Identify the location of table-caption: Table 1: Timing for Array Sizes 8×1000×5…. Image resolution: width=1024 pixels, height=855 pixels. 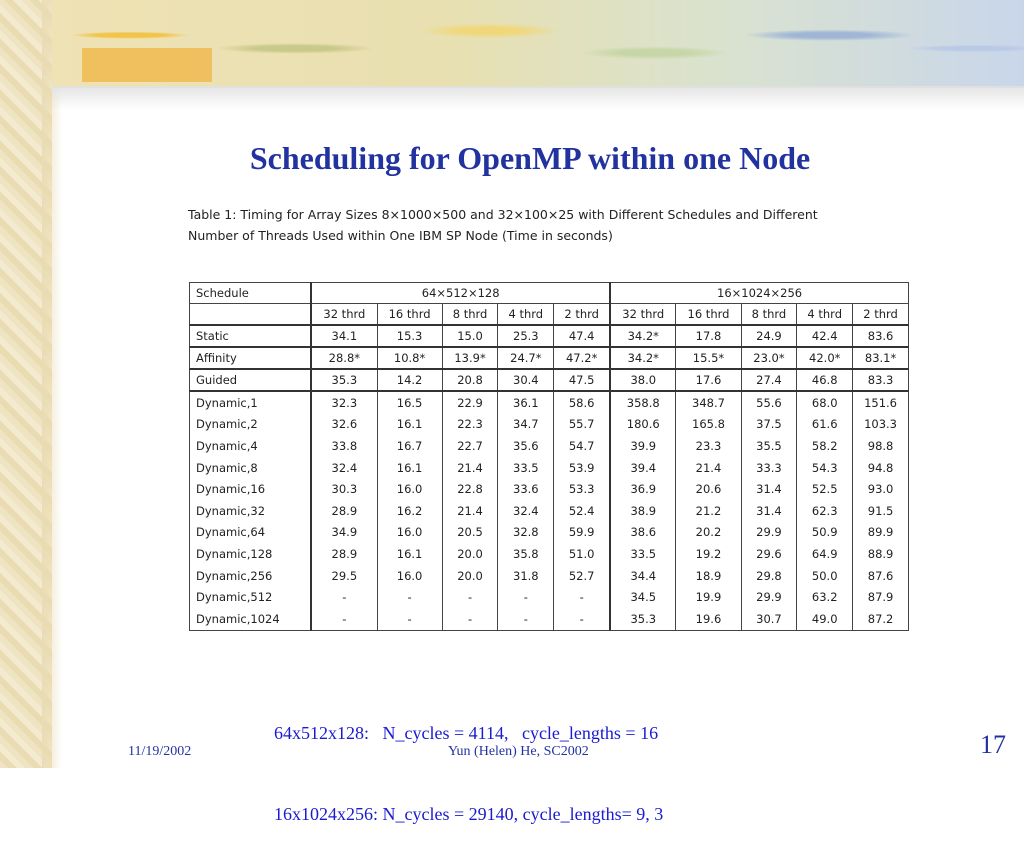
(553, 225).